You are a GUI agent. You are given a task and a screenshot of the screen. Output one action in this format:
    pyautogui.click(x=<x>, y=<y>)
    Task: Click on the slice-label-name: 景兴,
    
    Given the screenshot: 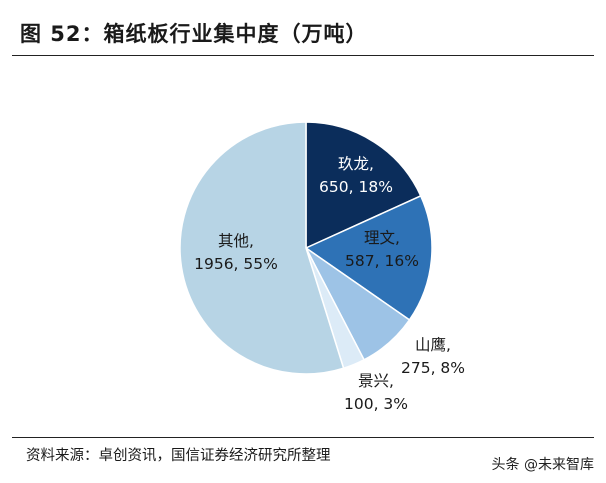 What is the action you would take?
    pyautogui.click(x=376, y=381)
    